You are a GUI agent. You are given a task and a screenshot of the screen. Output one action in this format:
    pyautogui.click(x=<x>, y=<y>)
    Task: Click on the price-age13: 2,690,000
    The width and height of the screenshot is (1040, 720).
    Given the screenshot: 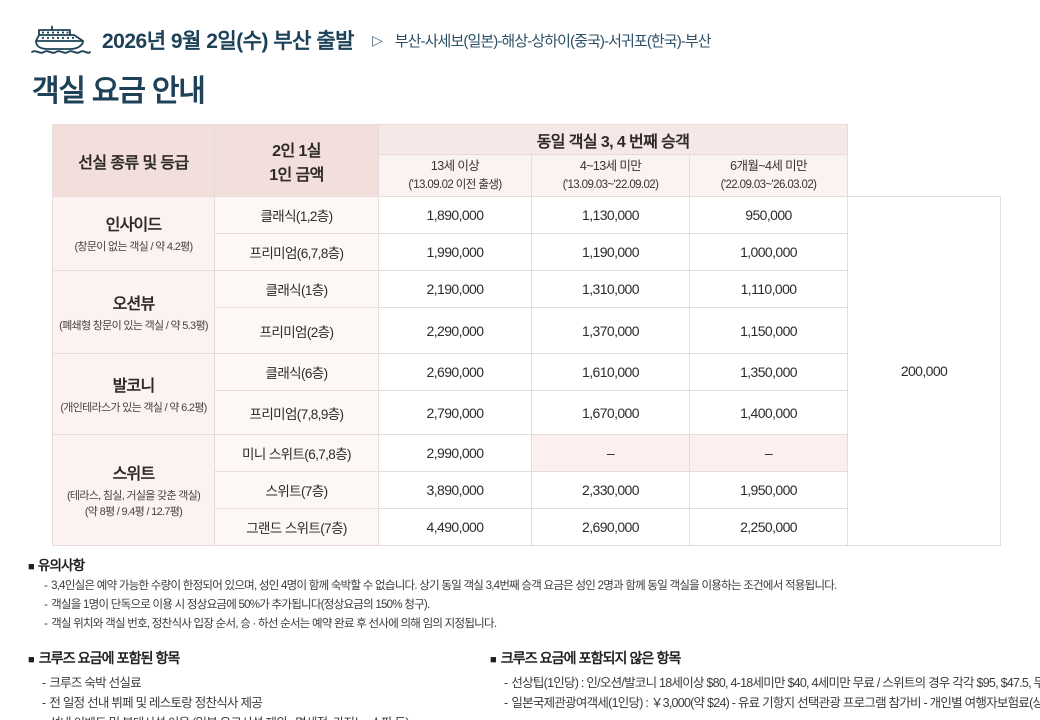 What is the action you would take?
    pyautogui.click(x=610, y=527)
    